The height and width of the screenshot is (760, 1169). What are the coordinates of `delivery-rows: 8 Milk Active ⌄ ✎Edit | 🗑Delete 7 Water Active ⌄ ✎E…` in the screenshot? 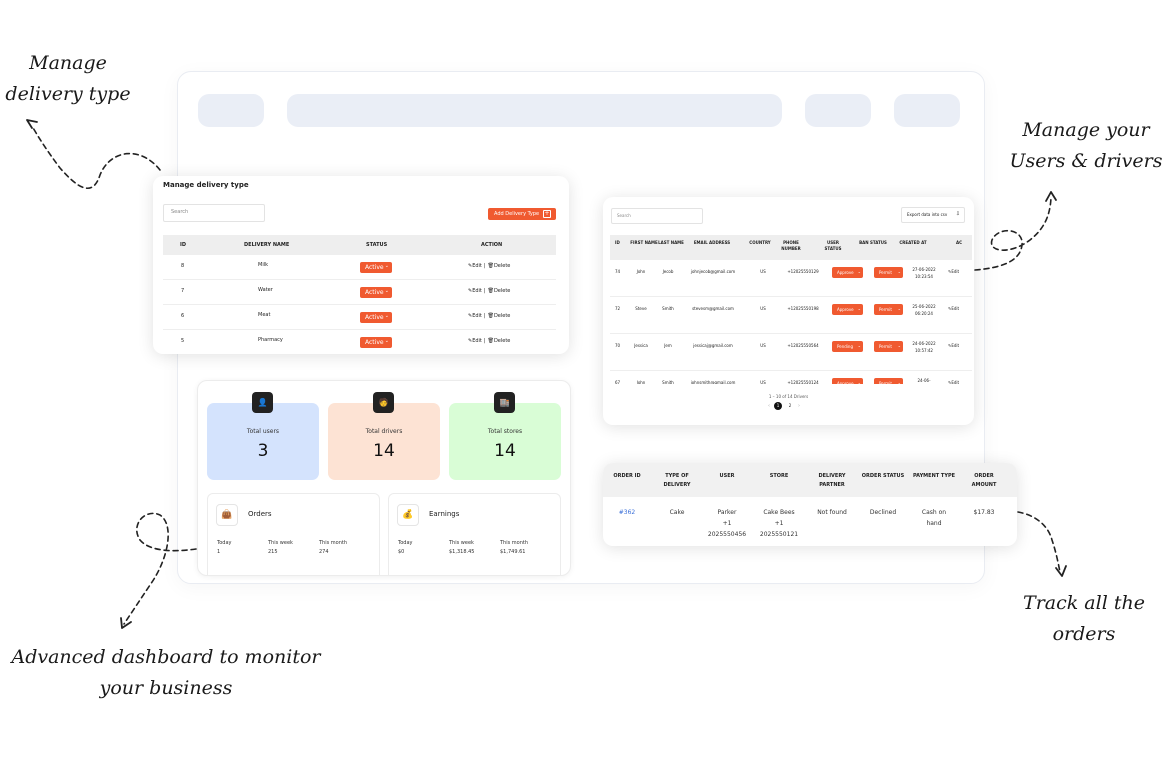 It's located at (359, 304).